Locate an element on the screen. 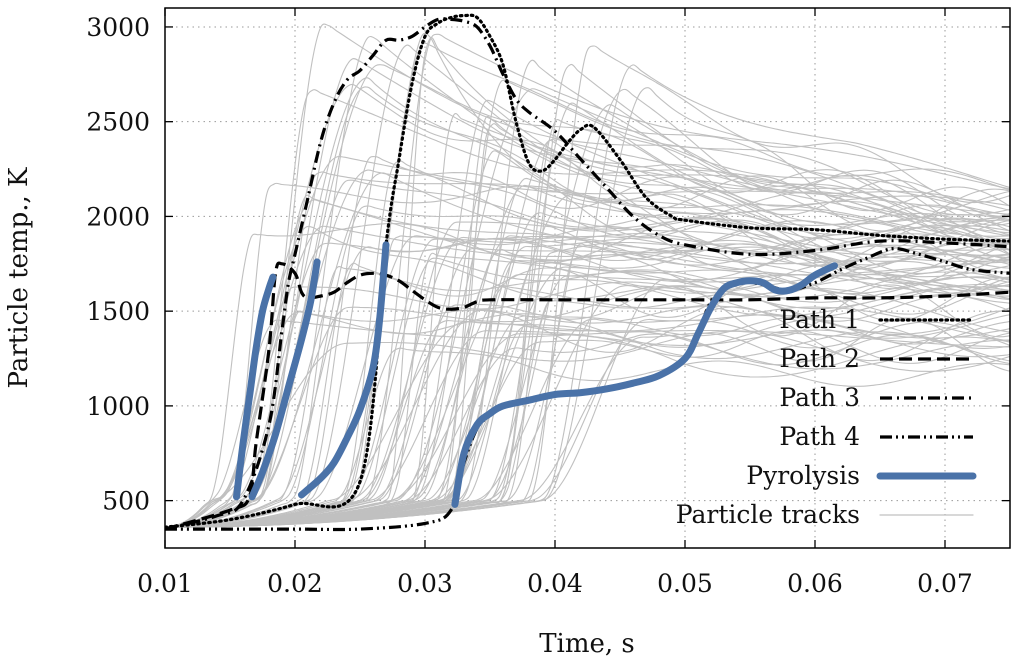 The image size is (1017, 666). x-tick-label: 0.05 is located at coordinates (685, 583).